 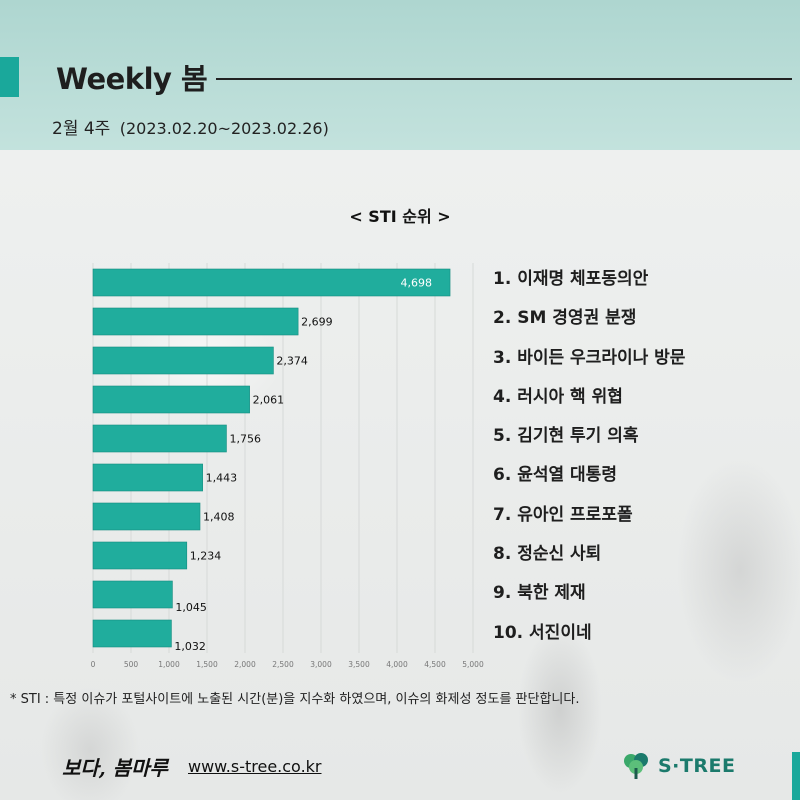 What do you see at coordinates (565, 318) in the screenshot?
I see `rank-item: 2. SM 경영권 분쟁` at bounding box center [565, 318].